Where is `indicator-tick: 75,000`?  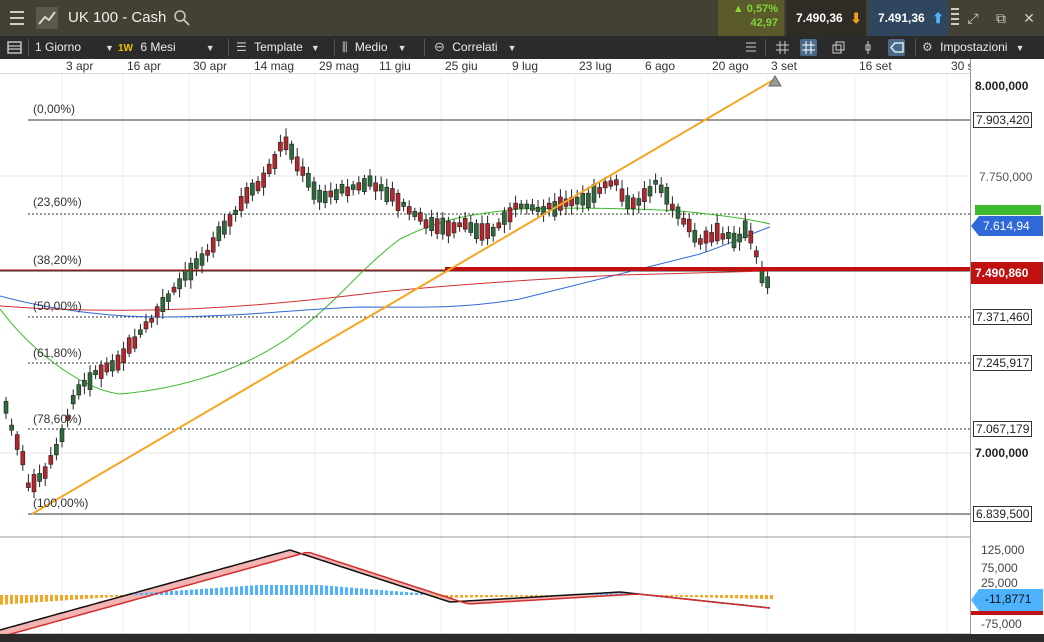
indicator-tick: 75,000 is located at coordinates (999, 568).